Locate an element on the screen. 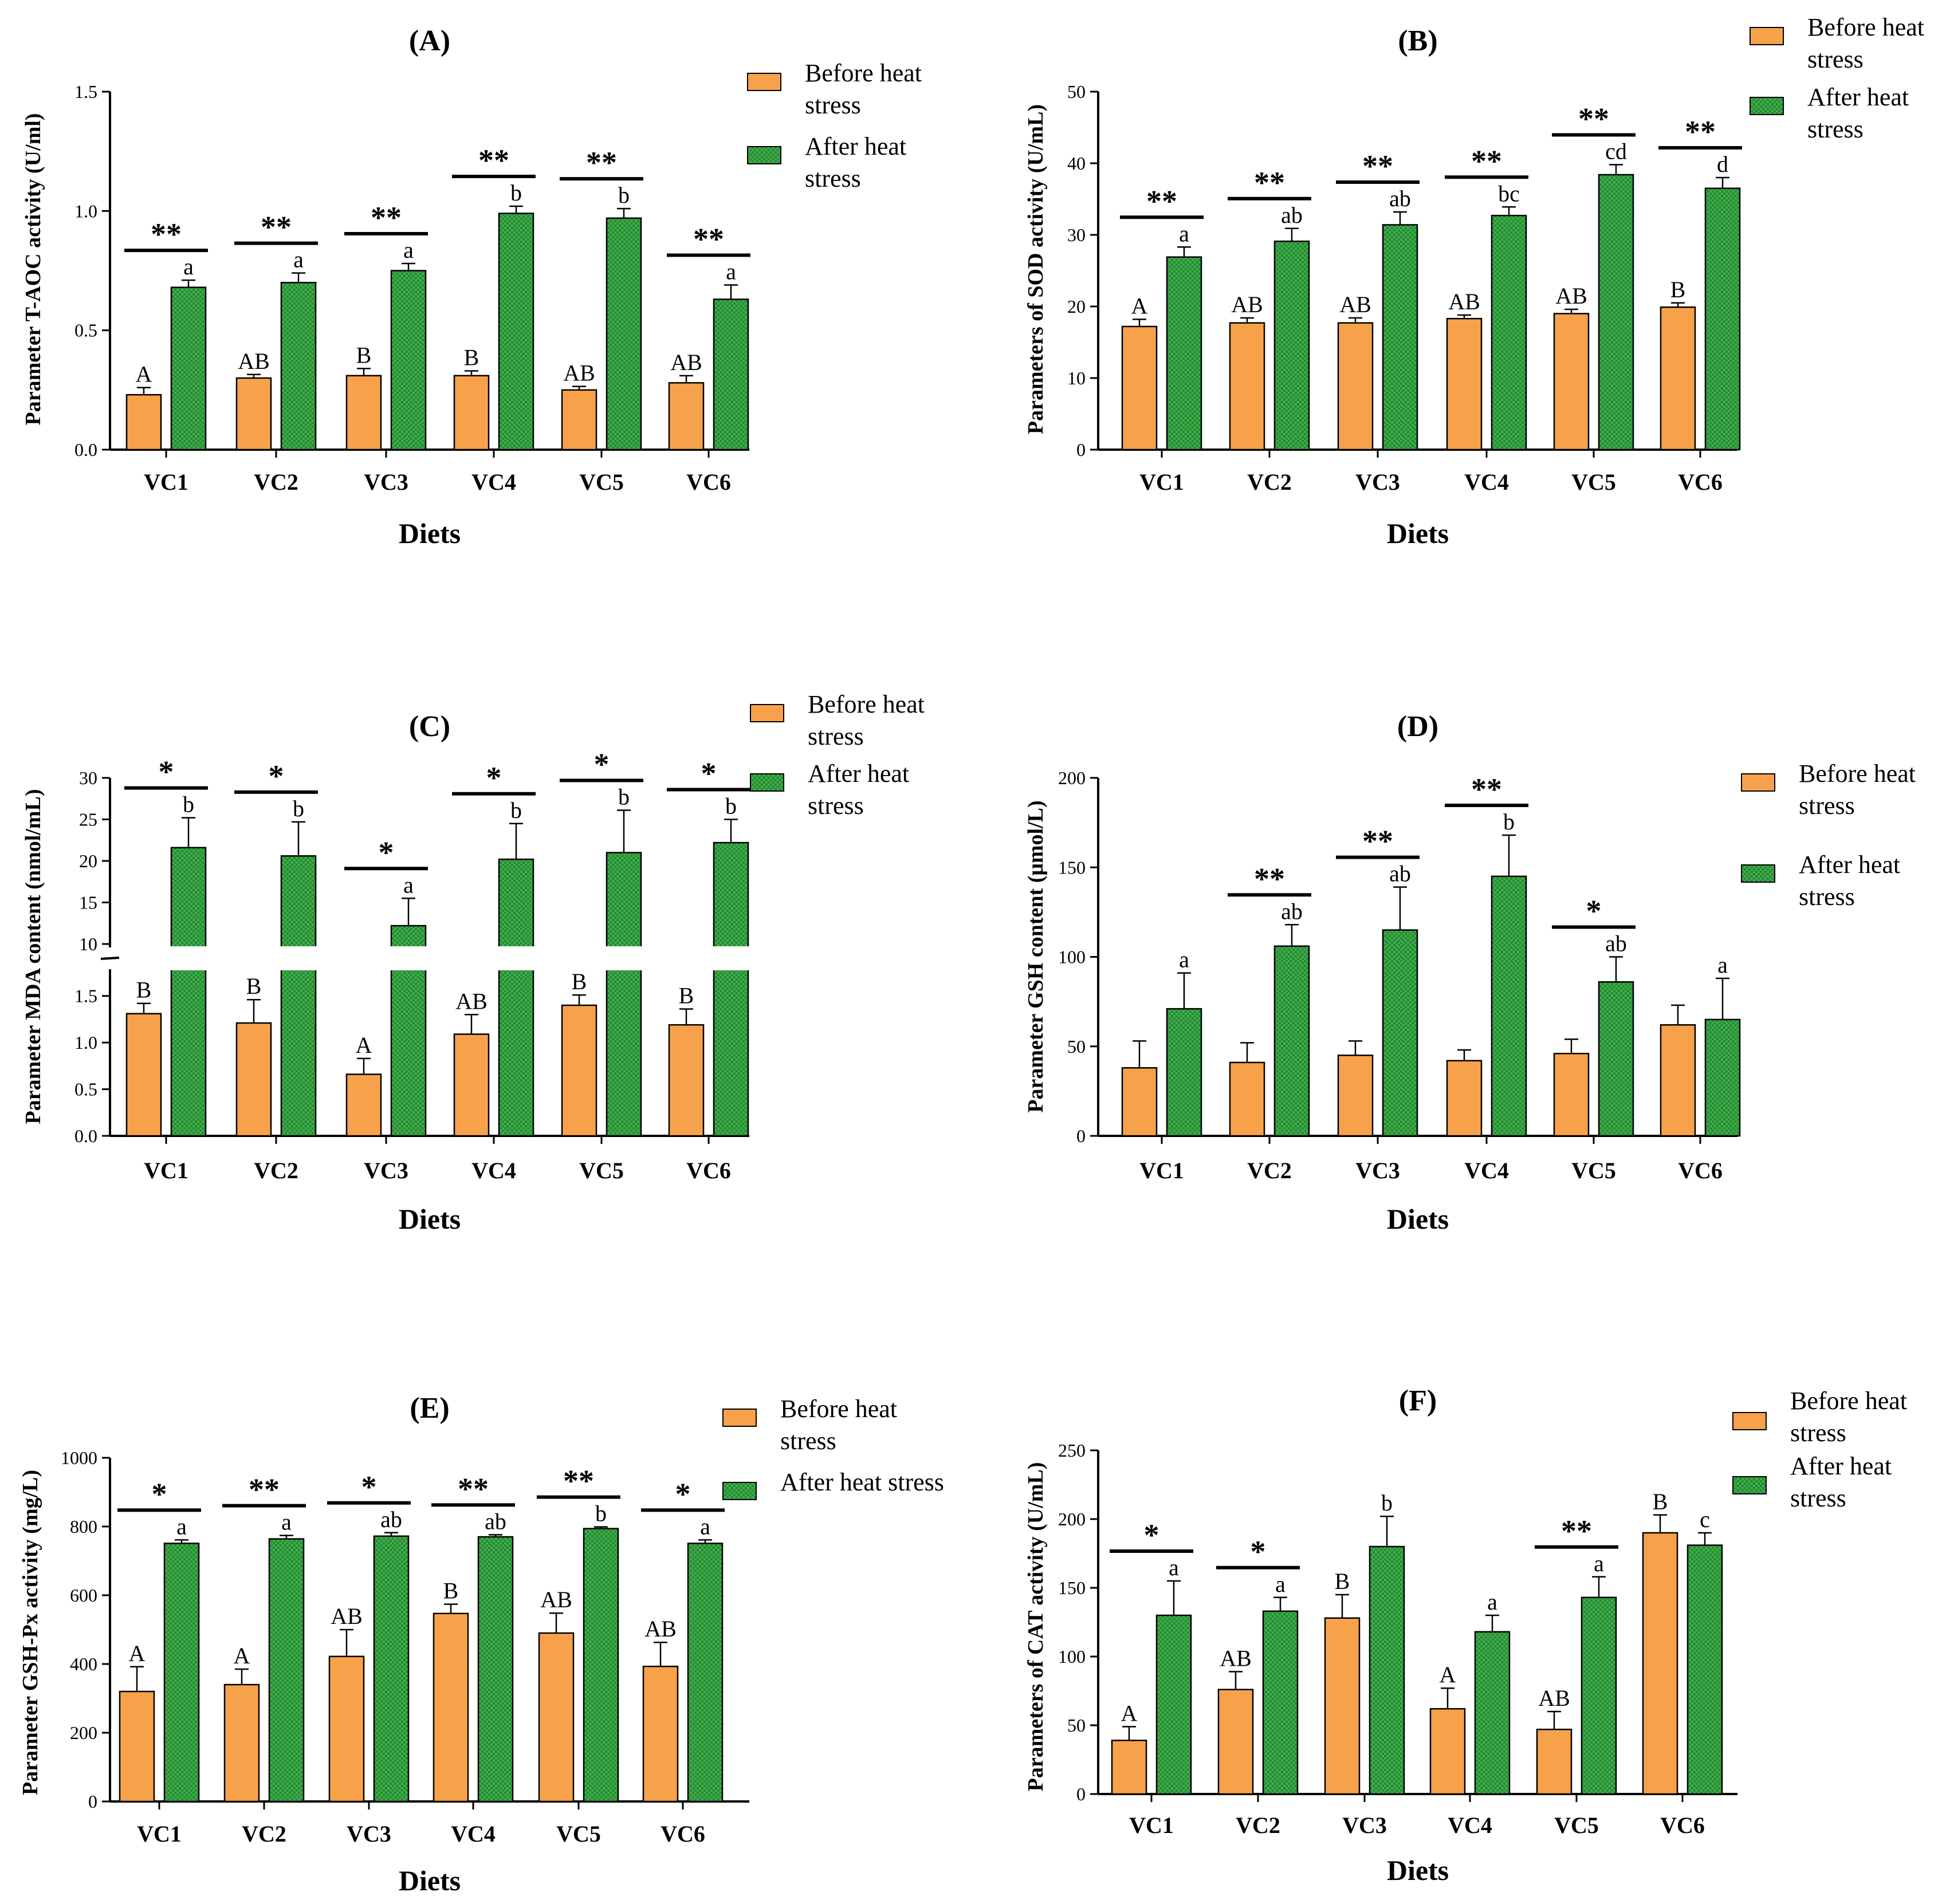 The height and width of the screenshot is (1904, 1942). y-tick-label: 1.5 is located at coordinates (85, 996).